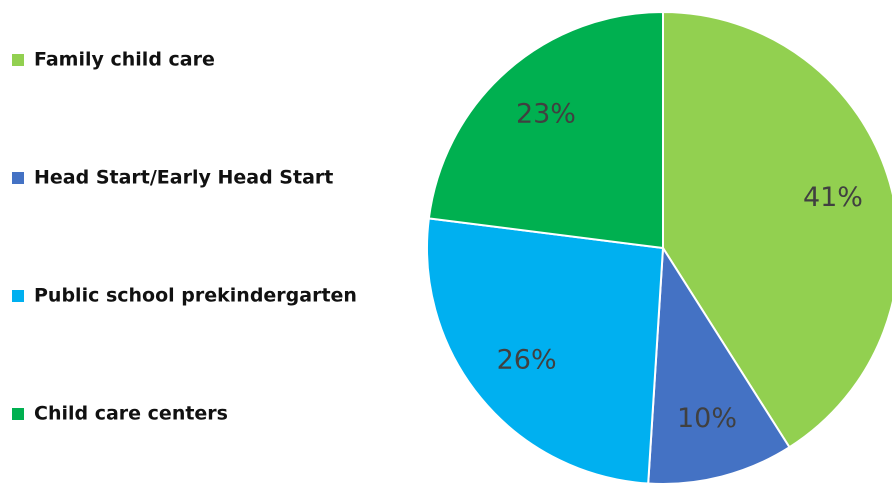 The height and width of the screenshot is (488, 892). I want to click on legend-label: Public school prekindergarten, so click(195, 296).